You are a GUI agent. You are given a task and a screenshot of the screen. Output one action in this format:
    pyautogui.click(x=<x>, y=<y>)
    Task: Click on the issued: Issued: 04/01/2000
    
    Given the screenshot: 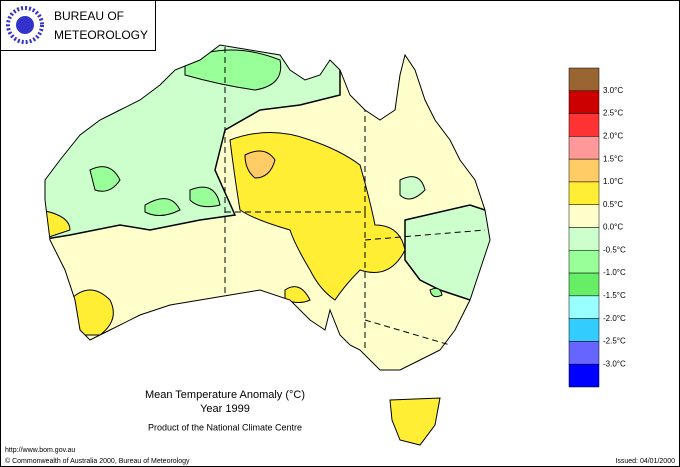 What is the action you would take?
    pyautogui.click(x=645, y=461)
    